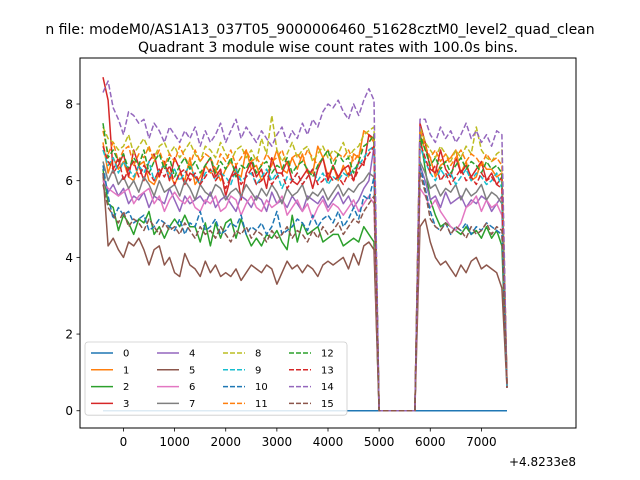 The height and width of the screenshot is (480, 640). What do you see at coordinates (126, 404) in the screenshot?
I see `legend-label-3: 3` at bounding box center [126, 404].